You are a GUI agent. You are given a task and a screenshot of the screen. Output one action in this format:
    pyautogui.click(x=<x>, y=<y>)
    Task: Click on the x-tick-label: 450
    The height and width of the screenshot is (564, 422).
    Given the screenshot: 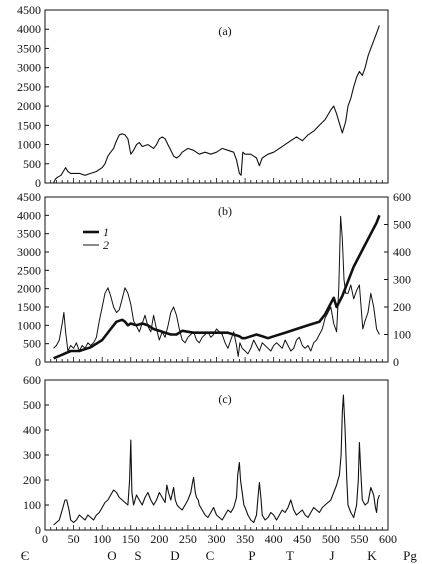 What is the action you would take?
    pyautogui.click(x=302, y=539)
    